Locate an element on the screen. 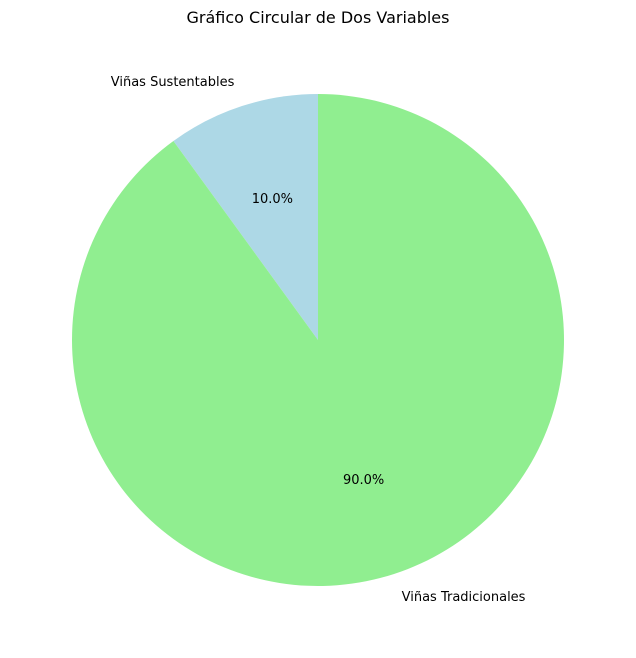 Image resolution: width=636 pixels, height=658 pixels. slice-label-vinas-tradicionales: Viñas Tradicionales is located at coordinates (464, 597).